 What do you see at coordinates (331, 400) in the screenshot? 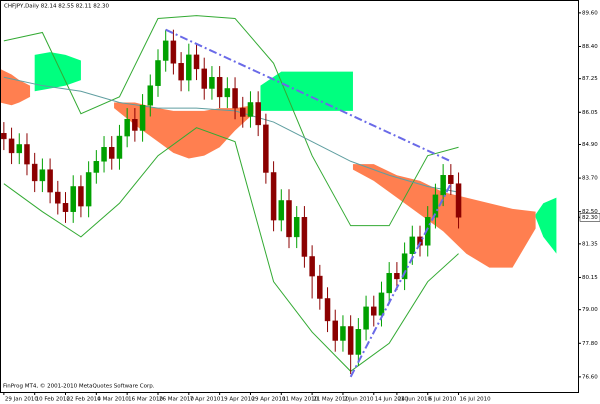
I see `x-tick-label: 21 May 2010` at bounding box center [331, 400].